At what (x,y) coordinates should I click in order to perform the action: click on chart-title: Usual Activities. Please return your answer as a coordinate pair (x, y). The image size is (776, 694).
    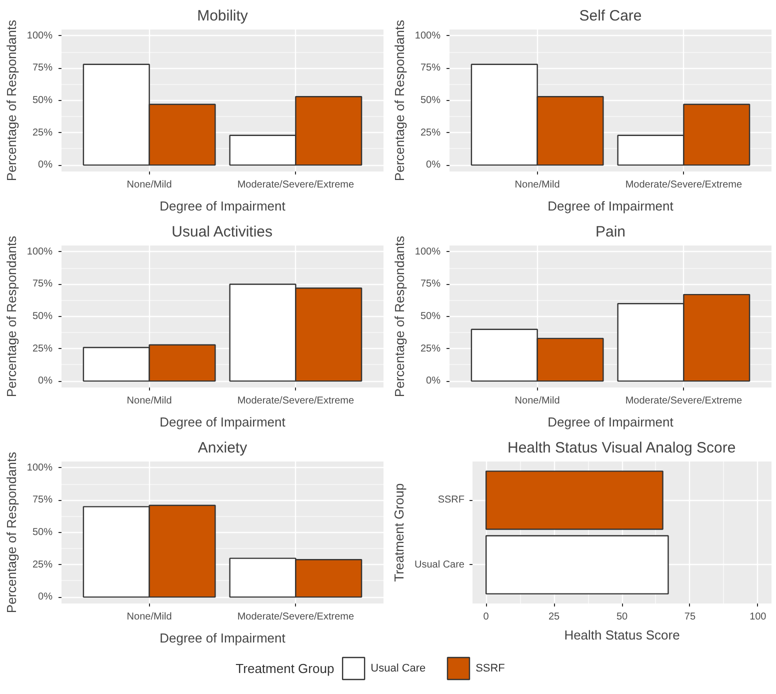
    Looking at the image, I should click on (222, 232).